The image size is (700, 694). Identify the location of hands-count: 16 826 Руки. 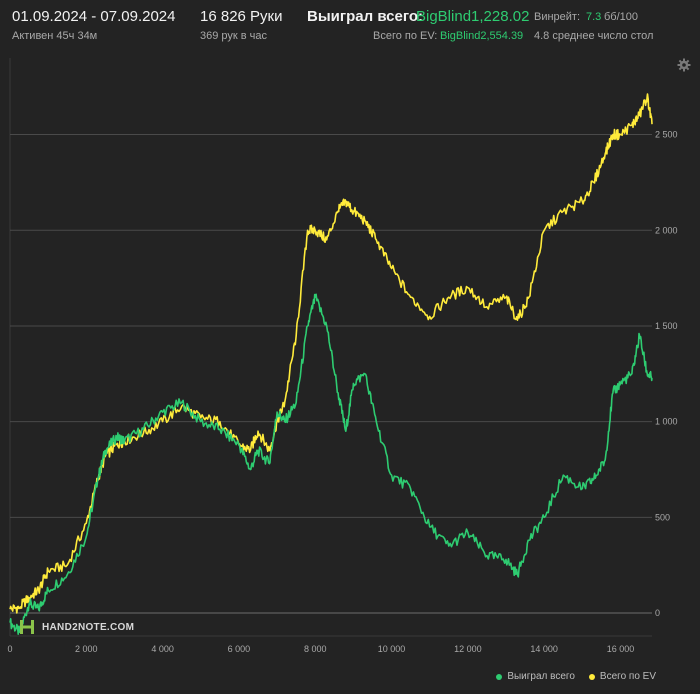
(241, 16).